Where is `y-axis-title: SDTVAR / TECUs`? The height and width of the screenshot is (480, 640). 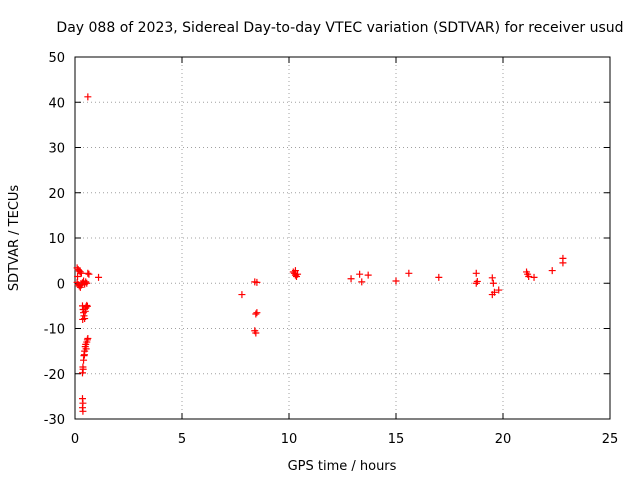
y-axis-title: SDTVAR / TECUs is located at coordinates (14, 238).